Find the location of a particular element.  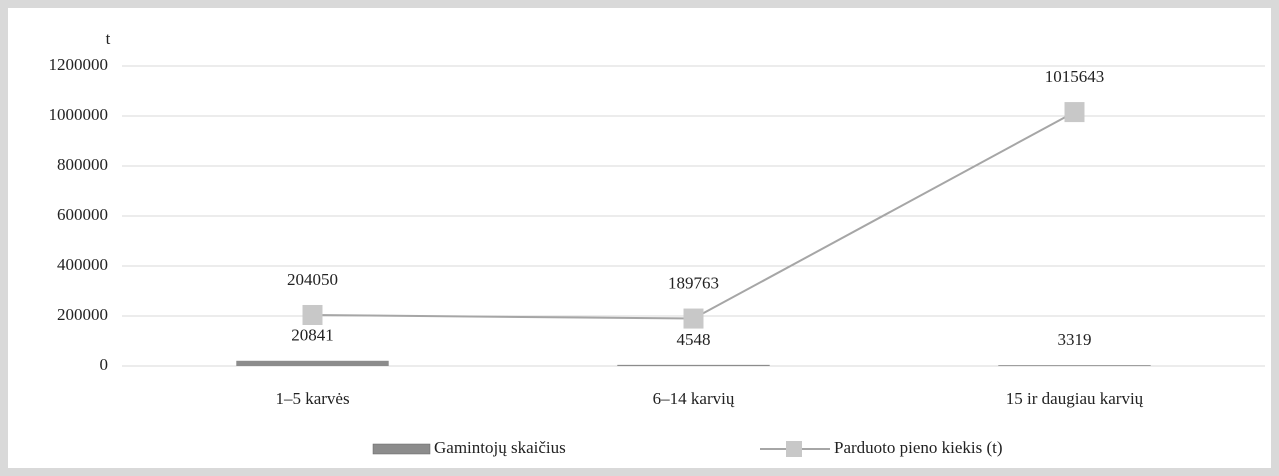

y-tick-label: 0 is located at coordinates (104, 364).